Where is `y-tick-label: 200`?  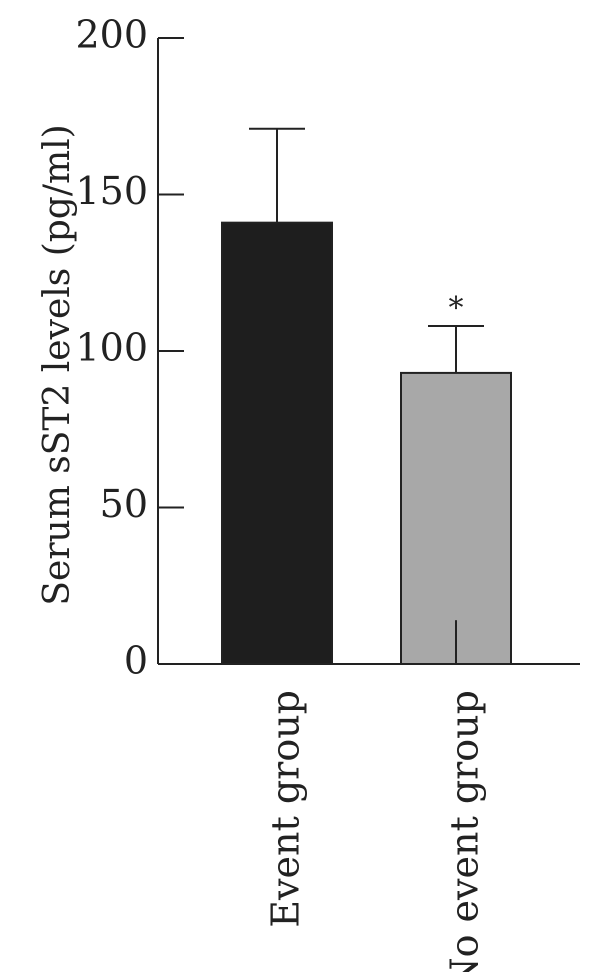 y-tick-label: 200 is located at coordinates (111, 35).